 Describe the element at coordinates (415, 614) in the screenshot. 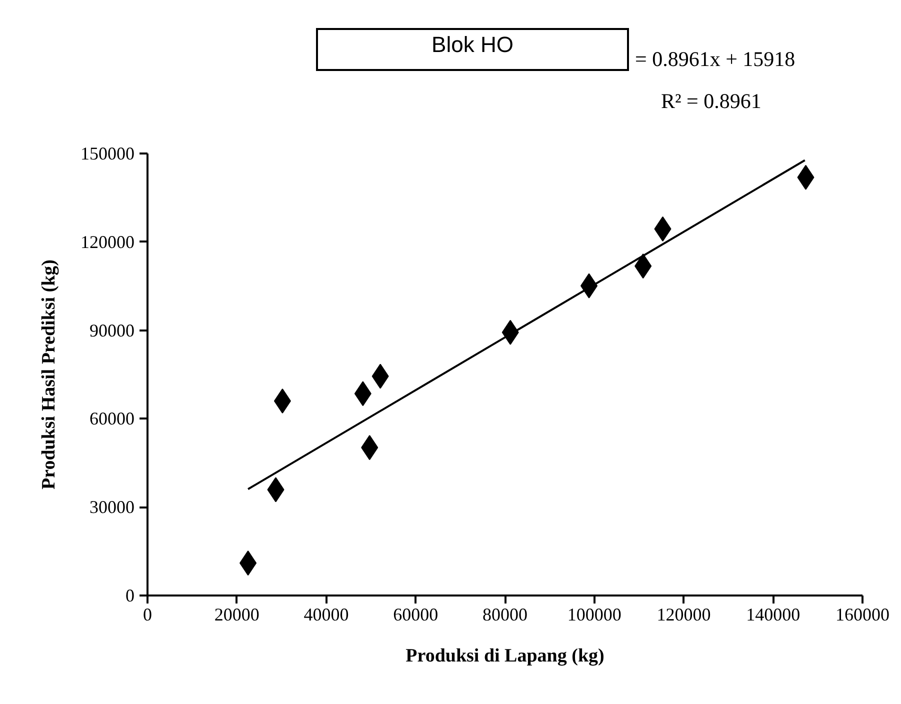

I see `x-tick-label: 60000` at that location.